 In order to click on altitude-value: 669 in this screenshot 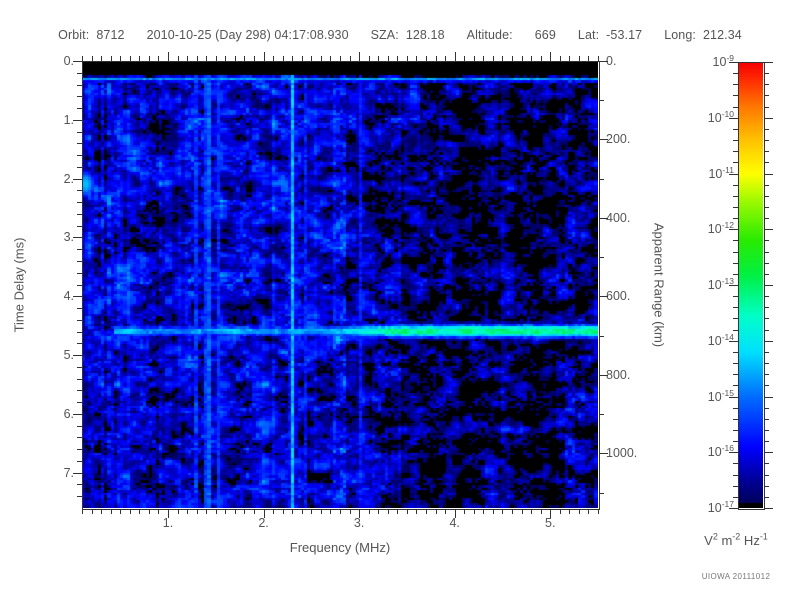, I will do `click(545, 35)`.